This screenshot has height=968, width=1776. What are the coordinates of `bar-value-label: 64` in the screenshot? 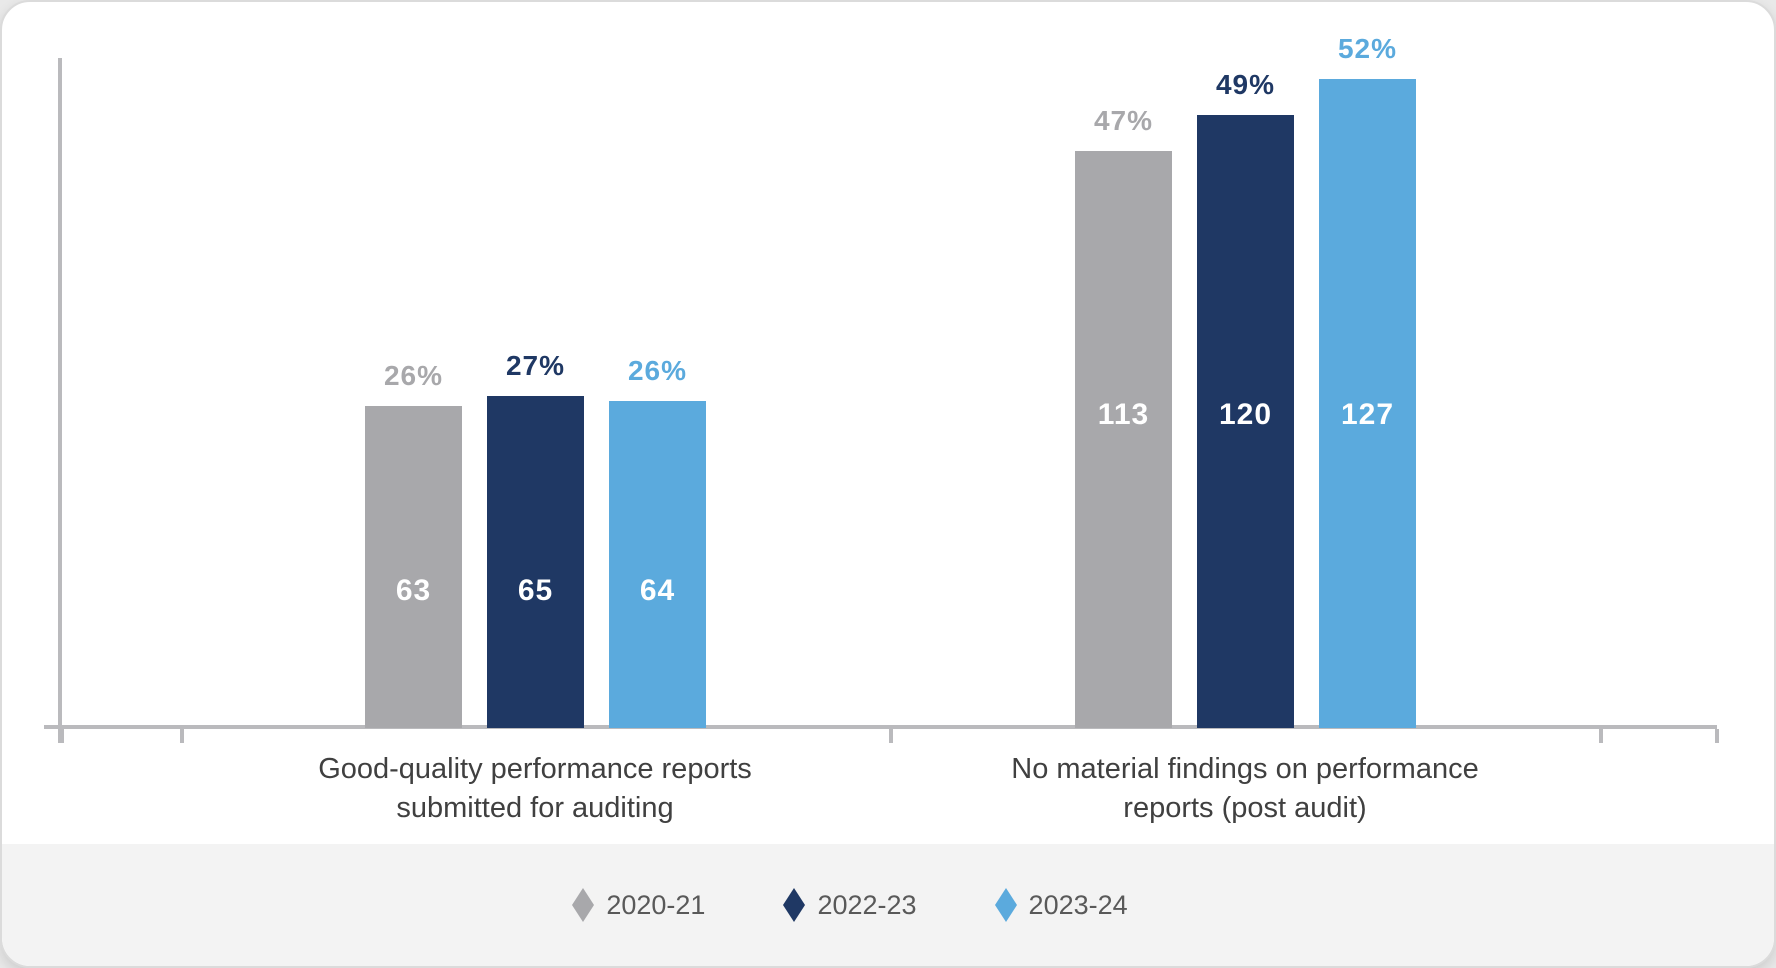 It's located at (657, 590).